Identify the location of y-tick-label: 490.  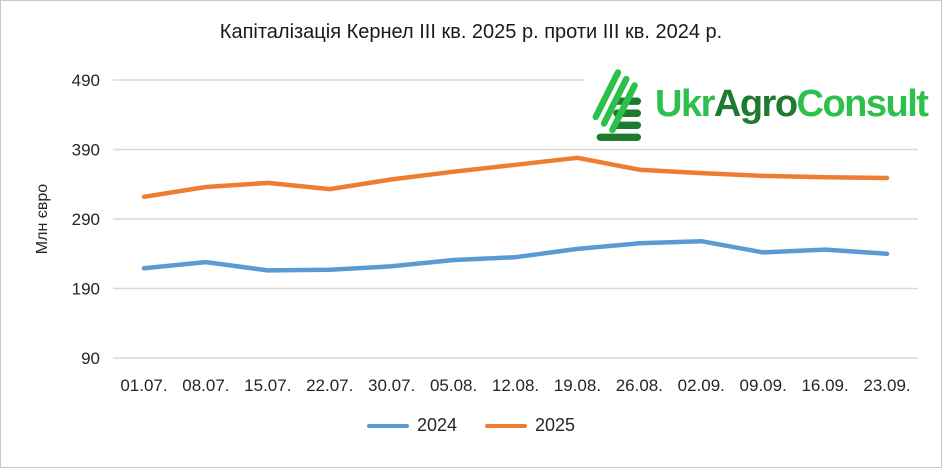
(86, 80).